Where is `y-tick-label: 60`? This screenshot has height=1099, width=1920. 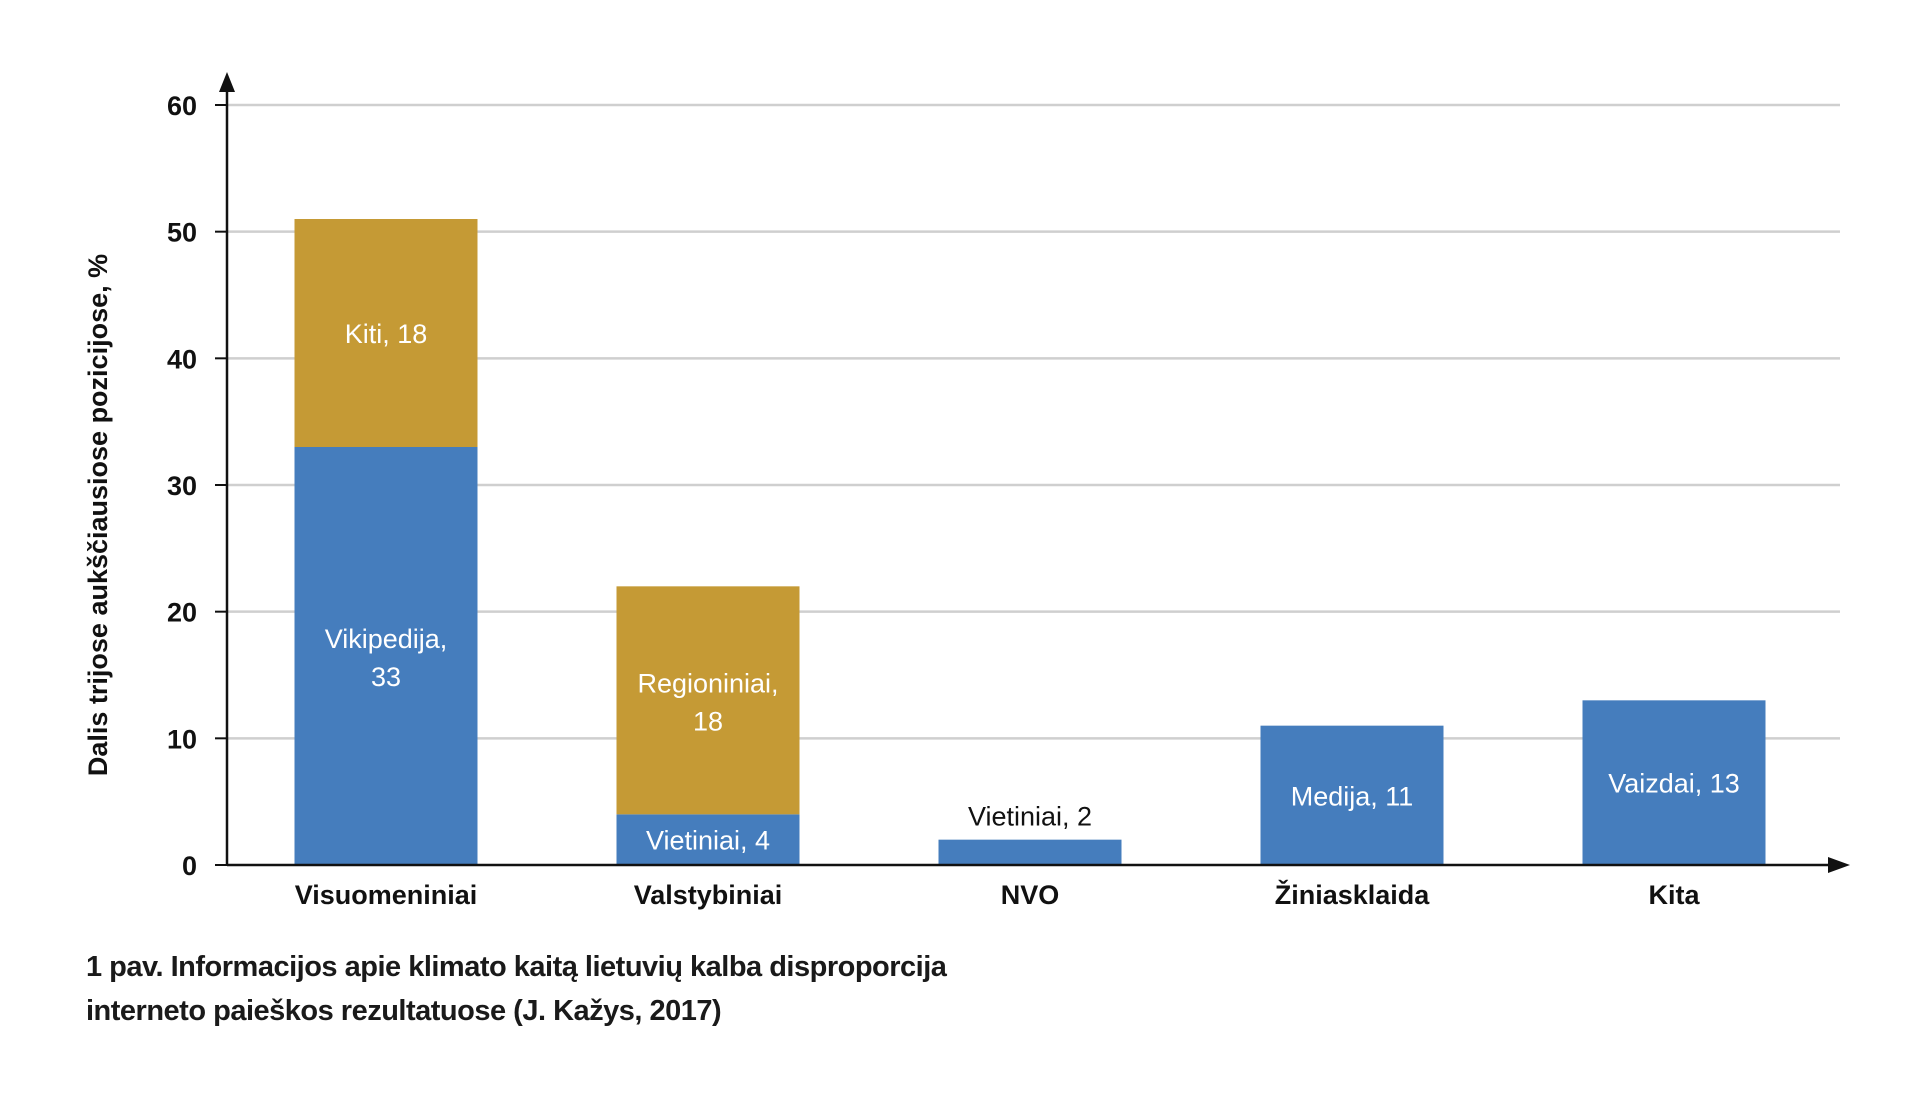 y-tick-label: 60 is located at coordinates (182, 106).